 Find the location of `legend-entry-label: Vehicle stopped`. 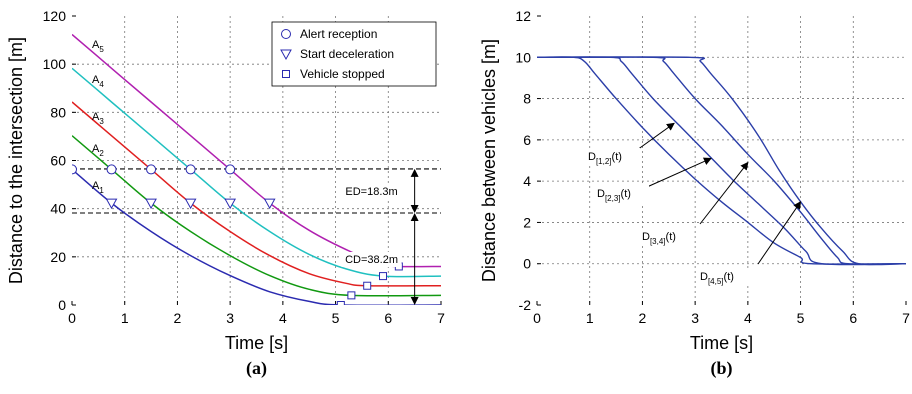

legend-entry-label: Vehicle stopped is located at coordinates (342, 74).